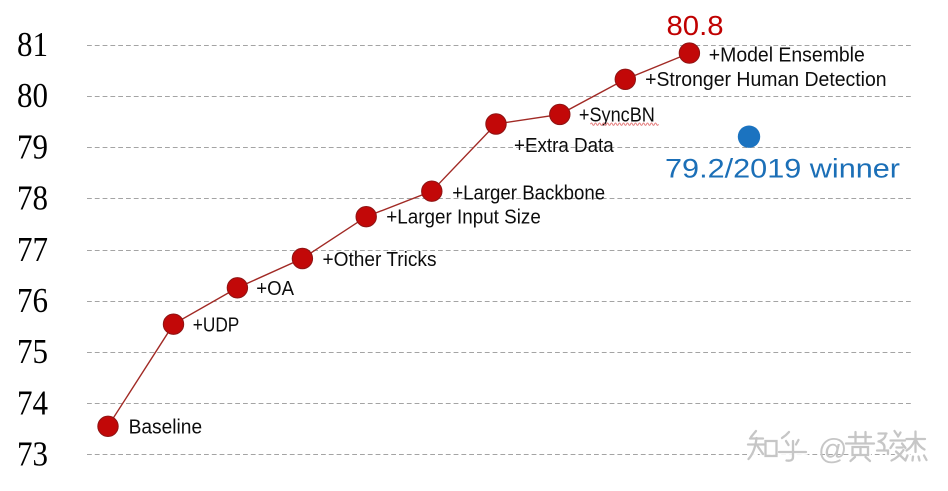  What do you see at coordinates (564, 146) in the screenshot?
I see `svg-text: +Extra Data` at bounding box center [564, 146].